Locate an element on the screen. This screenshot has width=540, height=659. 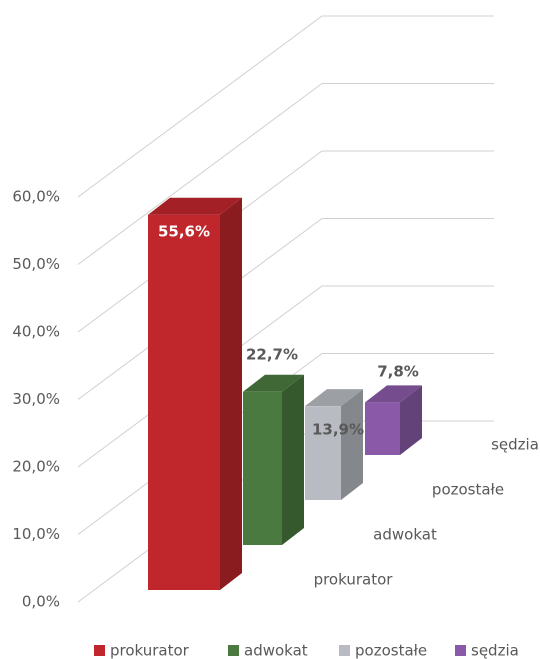
y-tick-label: 20,0% is located at coordinates (36, 467).